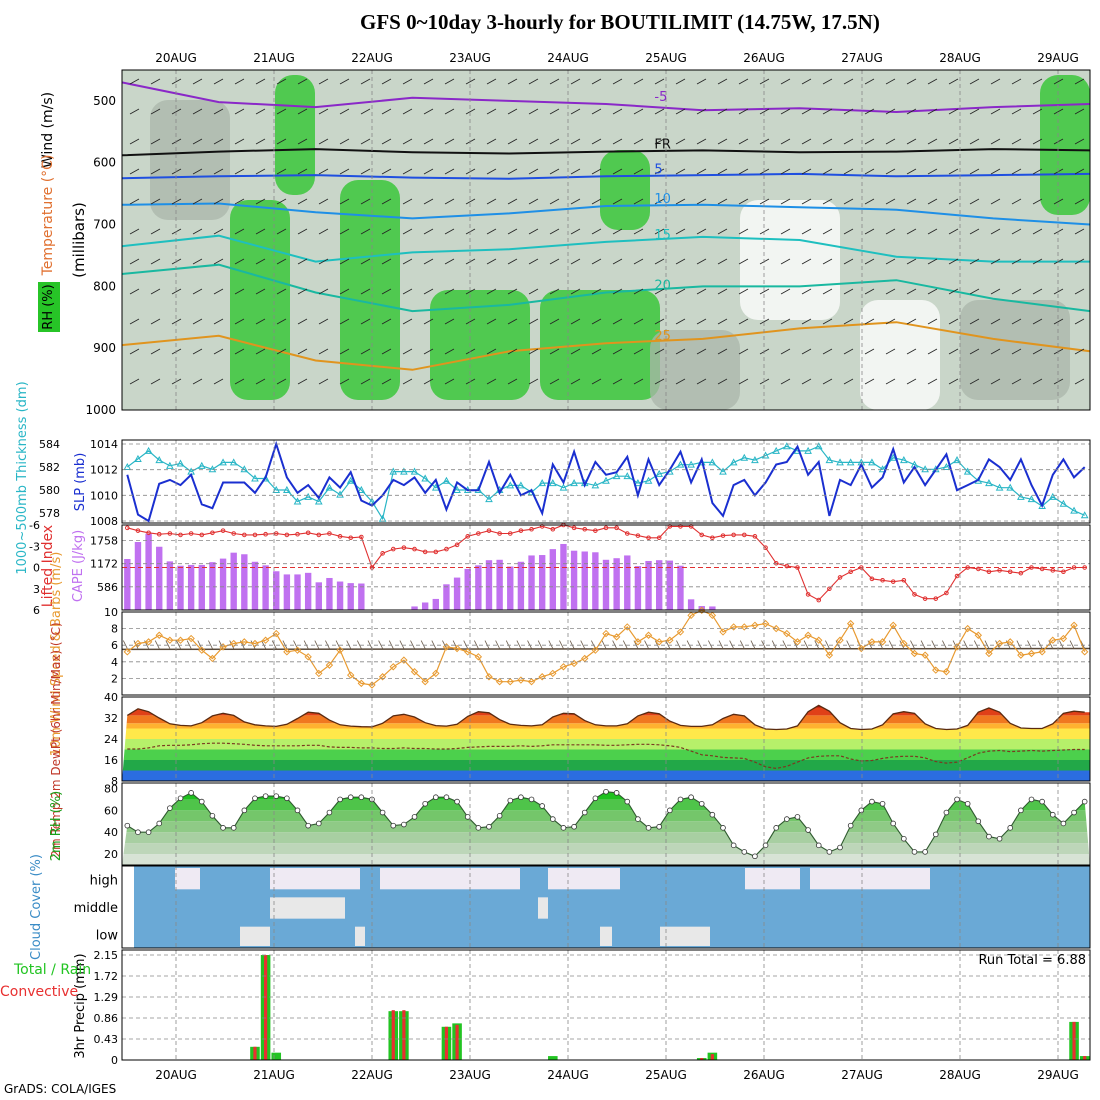  I want to click on dewpoint-line, so click(606, 756).